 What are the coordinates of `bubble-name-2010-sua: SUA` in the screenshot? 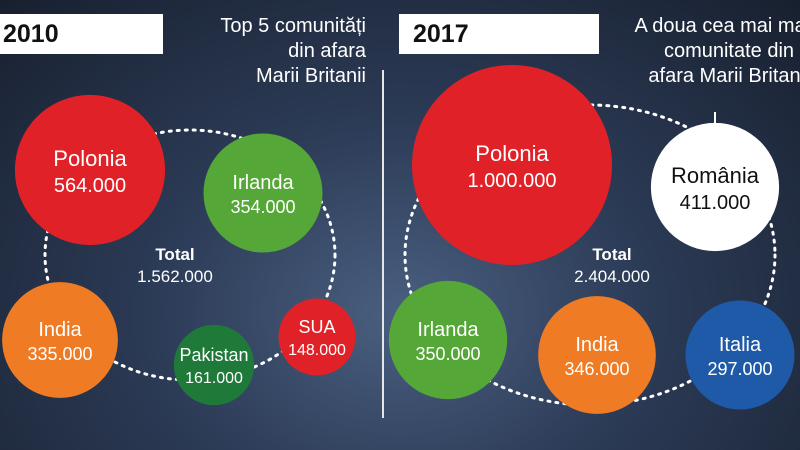 It's located at (316, 327).